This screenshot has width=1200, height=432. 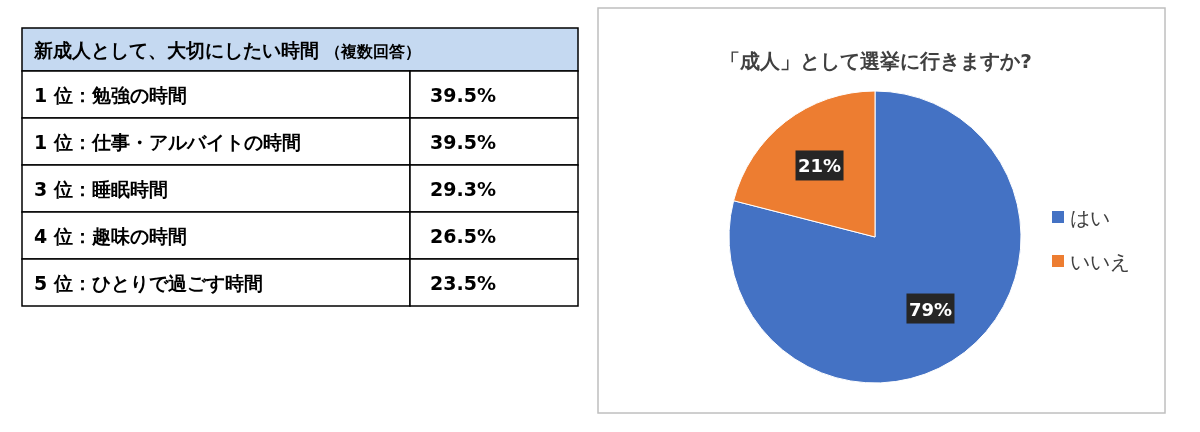 I want to click on category-label: 4 位：趣味の時間, so click(x=110, y=235).